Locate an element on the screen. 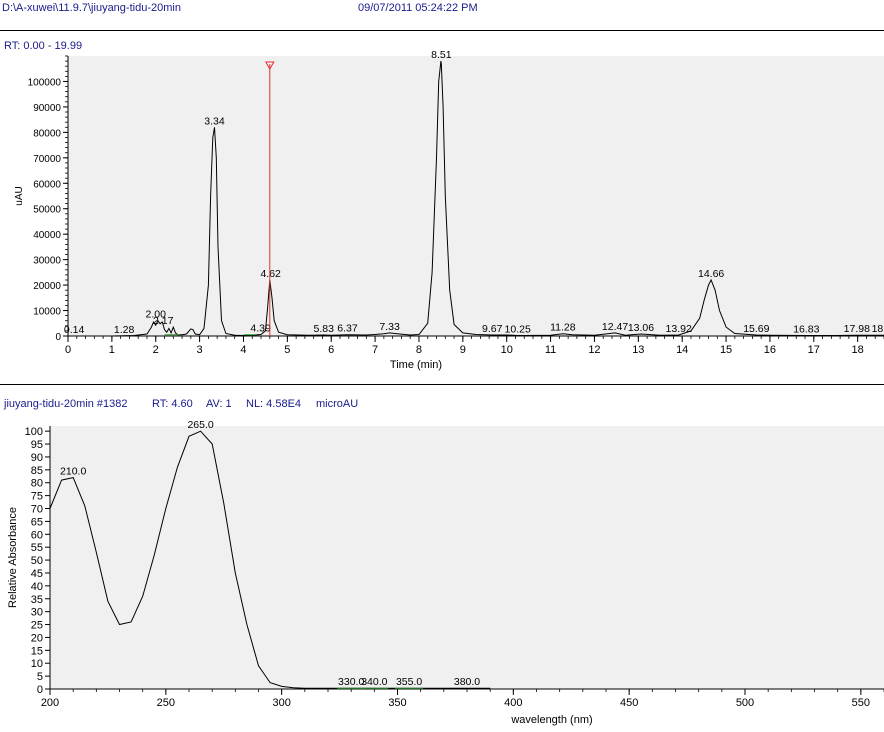 The image size is (884, 732). peak-label: 15.69 is located at coordinates (756, 329).